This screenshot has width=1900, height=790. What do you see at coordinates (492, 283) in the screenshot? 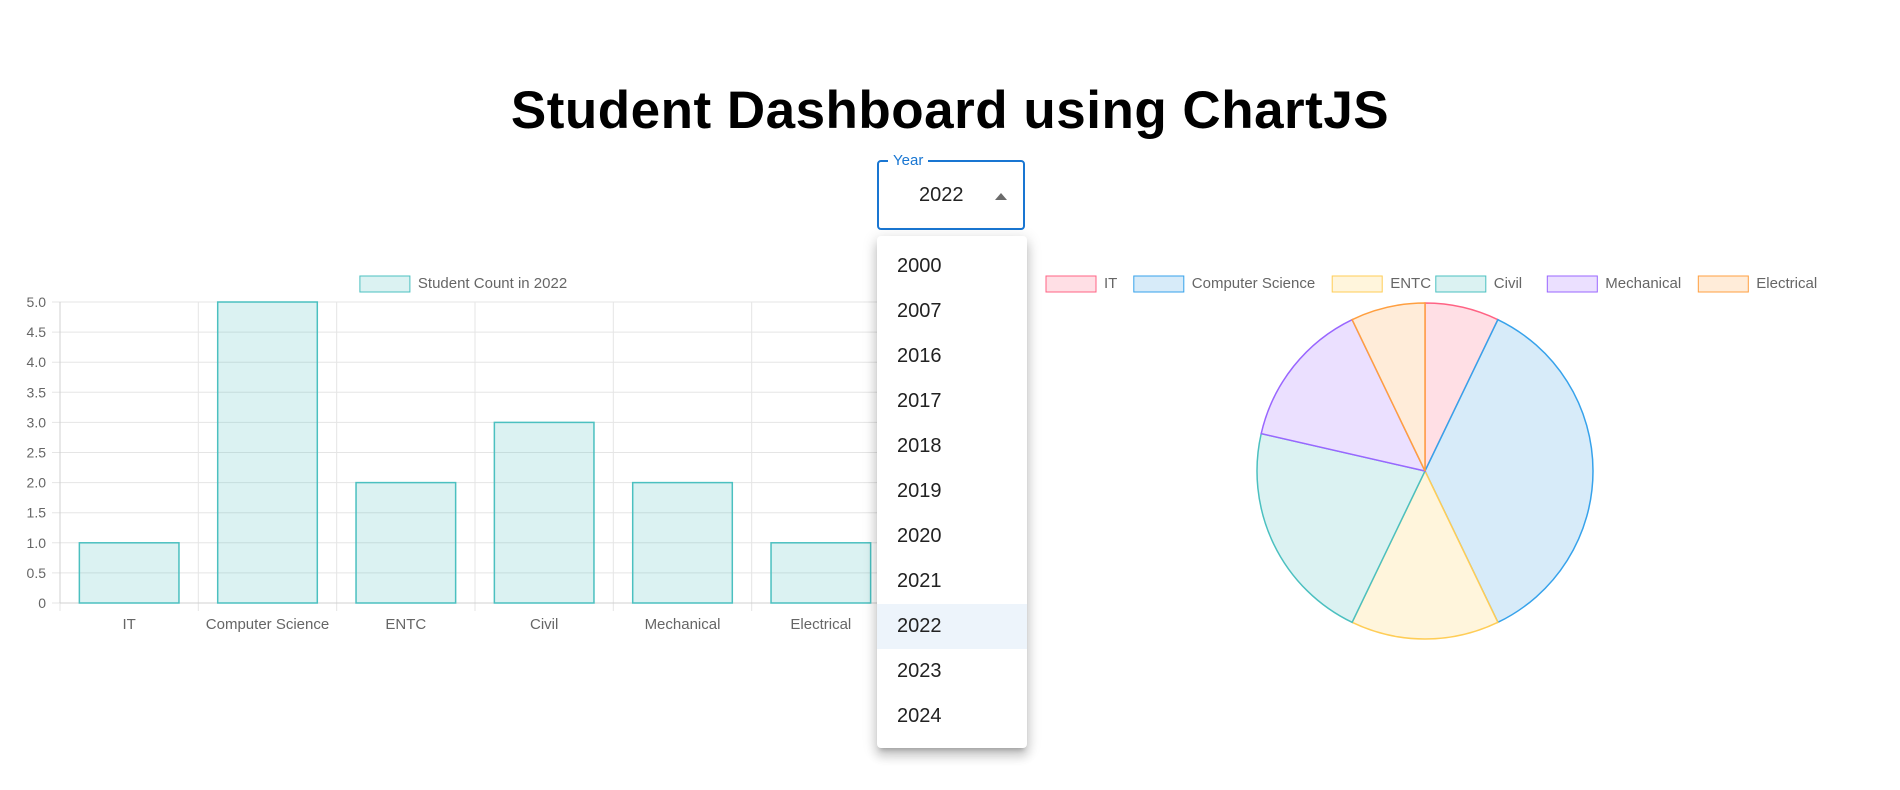
I see `legend-label: Student Count in 2022` at bounding box center [492, 283].